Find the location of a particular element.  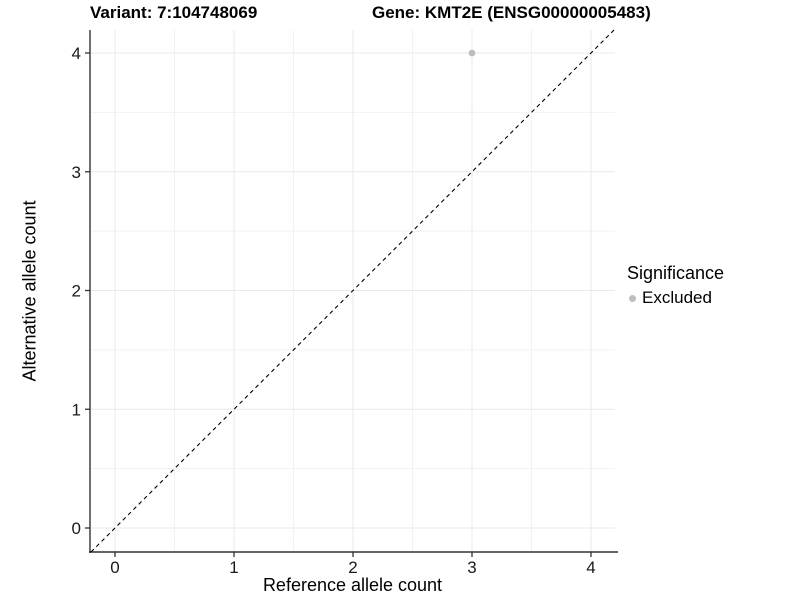

legend-item-excluded: Excluded is located at coordinates (675, 298).